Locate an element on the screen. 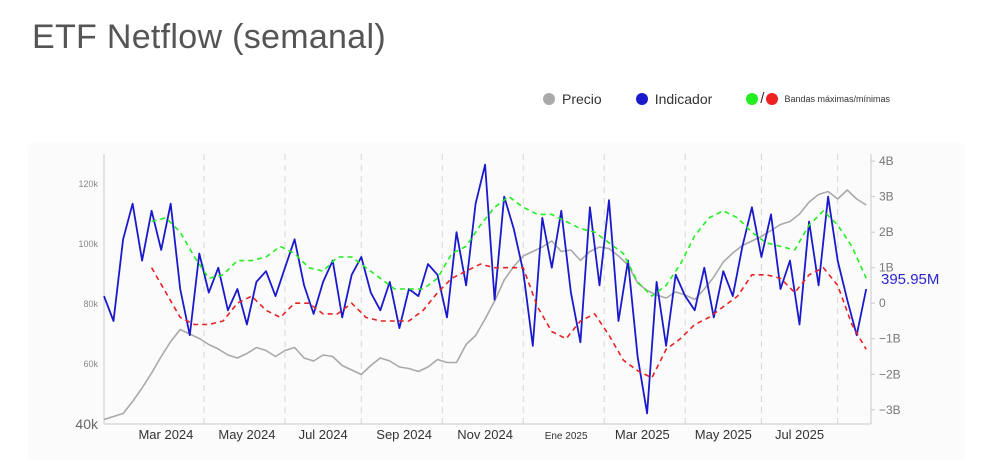 Image resolution: width=981 pixels, height=463 pixels. legend-label-price: Precio is located at coordinates (582, 98).